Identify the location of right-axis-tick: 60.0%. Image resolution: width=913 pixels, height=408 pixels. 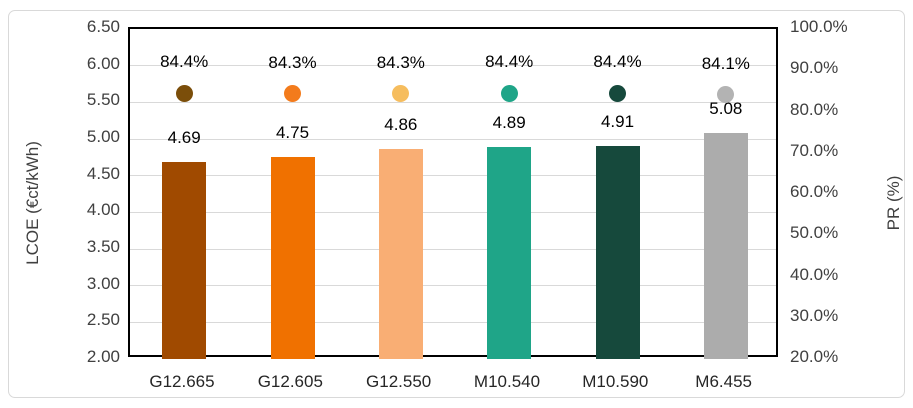
(814, 191).